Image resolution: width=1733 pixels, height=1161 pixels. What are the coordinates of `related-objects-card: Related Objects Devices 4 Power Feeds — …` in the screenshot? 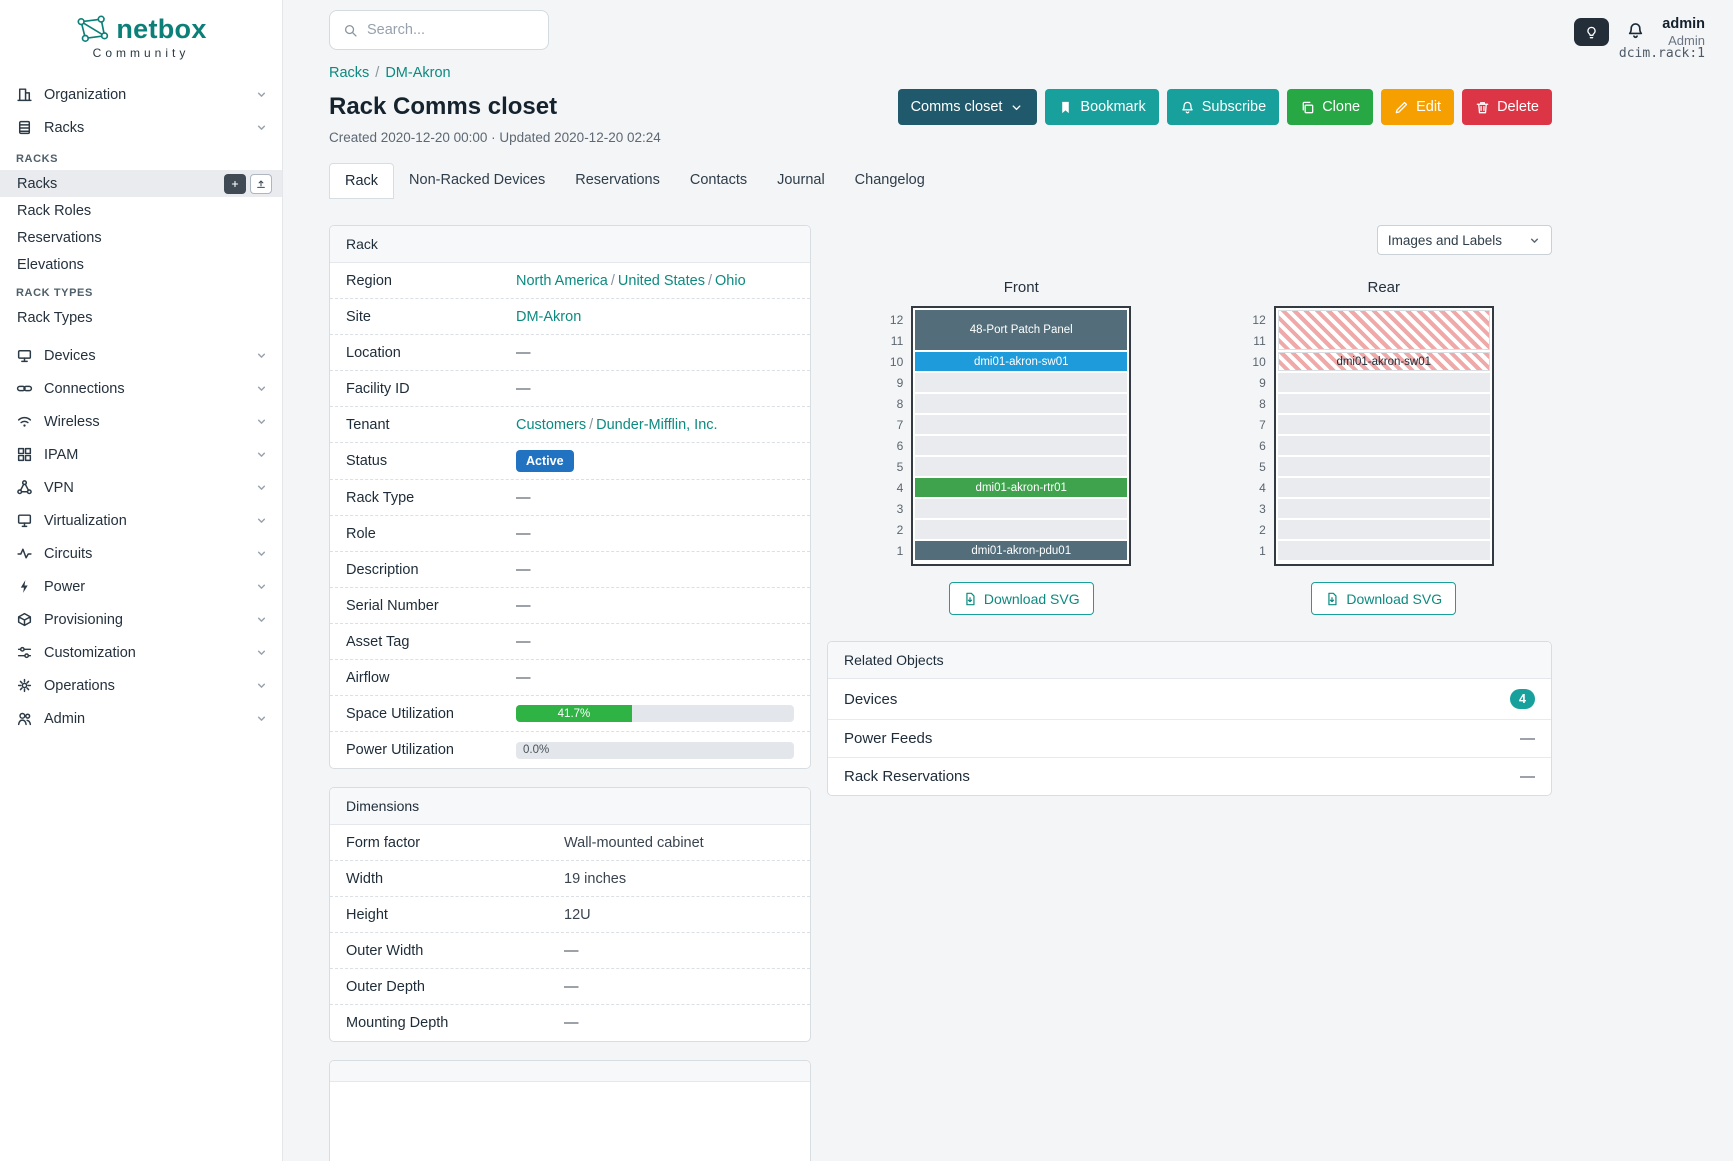 It's located at (1189, 718).